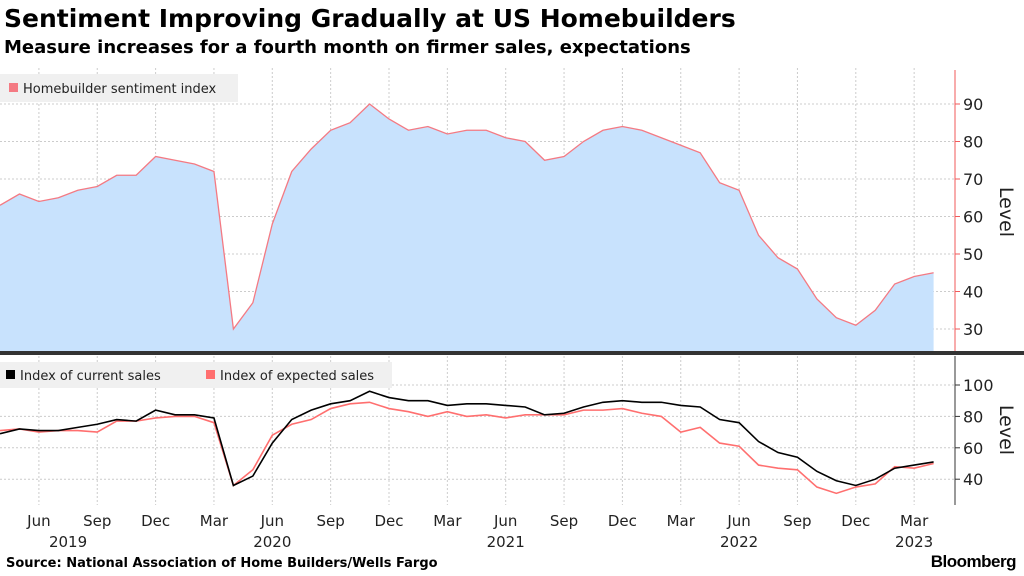 The width and height of the screenshot is (1024, 576). I want to click on legend-swatch-sentiment, so click(13, 87).